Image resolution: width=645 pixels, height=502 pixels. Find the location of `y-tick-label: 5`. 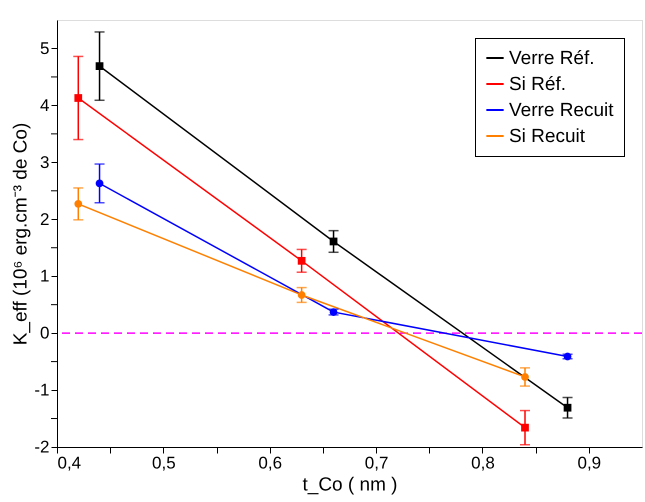

y-tick-label: 5 is located at coordinates (45, 48).